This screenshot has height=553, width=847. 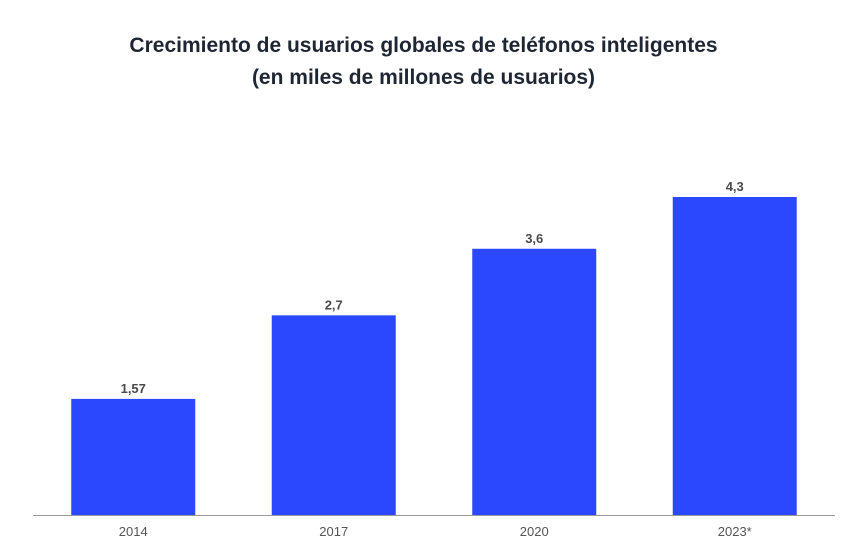 What do you see at coordinates (333, 415) in the screenshot?
I see `bar-2017` at bounding box center [333, 415].